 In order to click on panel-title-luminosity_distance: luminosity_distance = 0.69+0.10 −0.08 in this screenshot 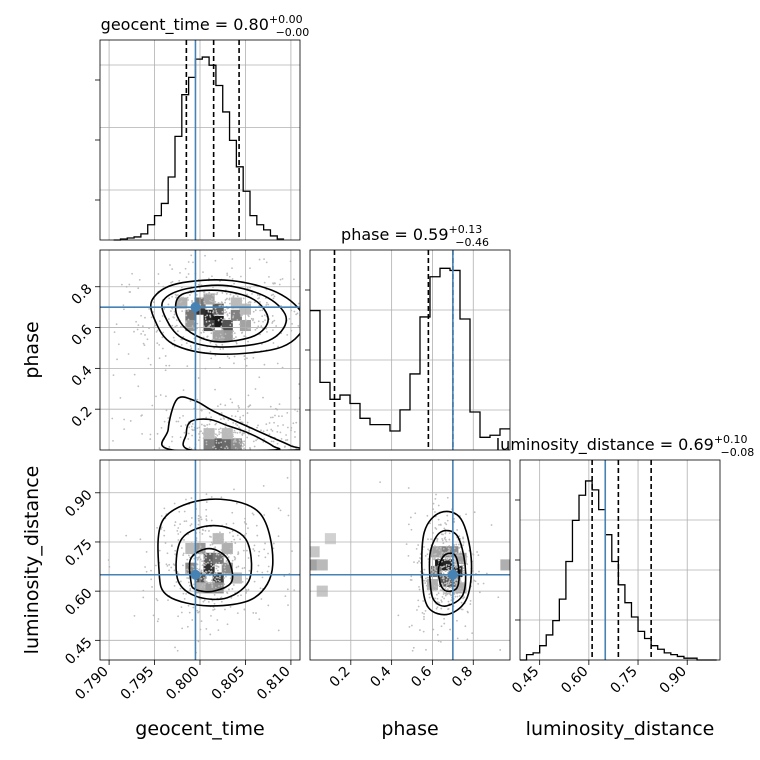, I will do `click(625, 446)`.